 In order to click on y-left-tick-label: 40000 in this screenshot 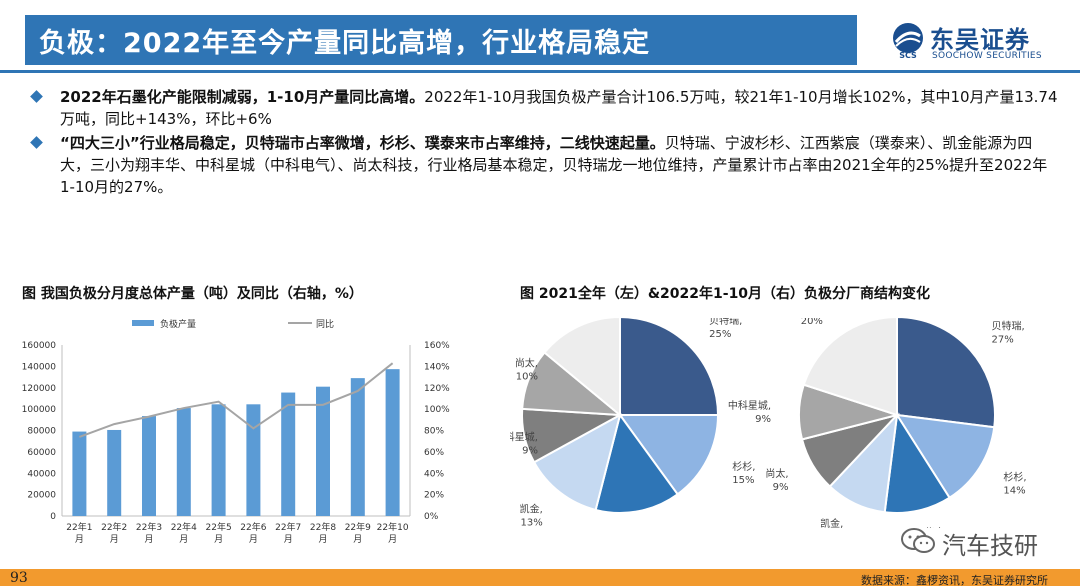, I will do `click(41, 474)`.